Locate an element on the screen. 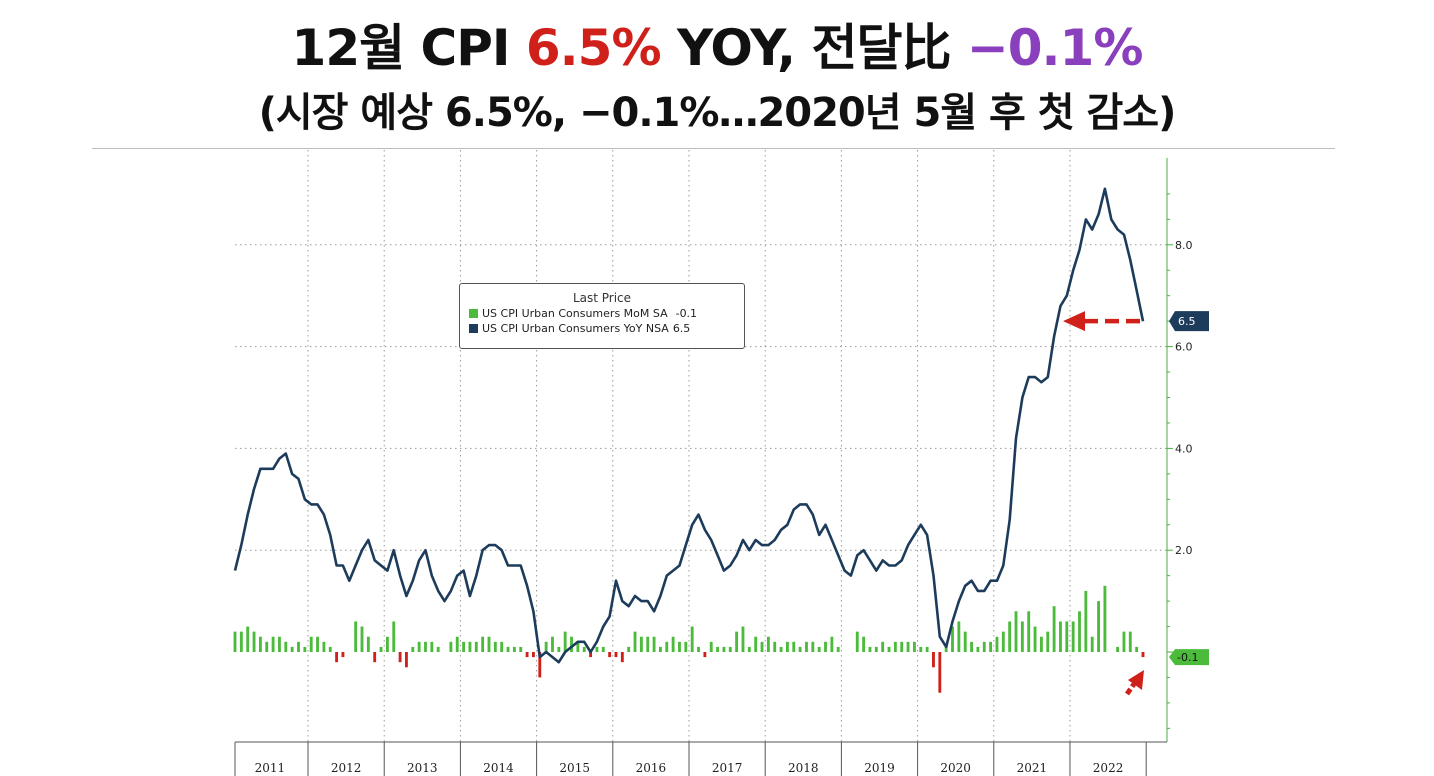 This screenshot has width=1434, height=776. x-tick-label: 2017 is located at coordinates (727, 768).